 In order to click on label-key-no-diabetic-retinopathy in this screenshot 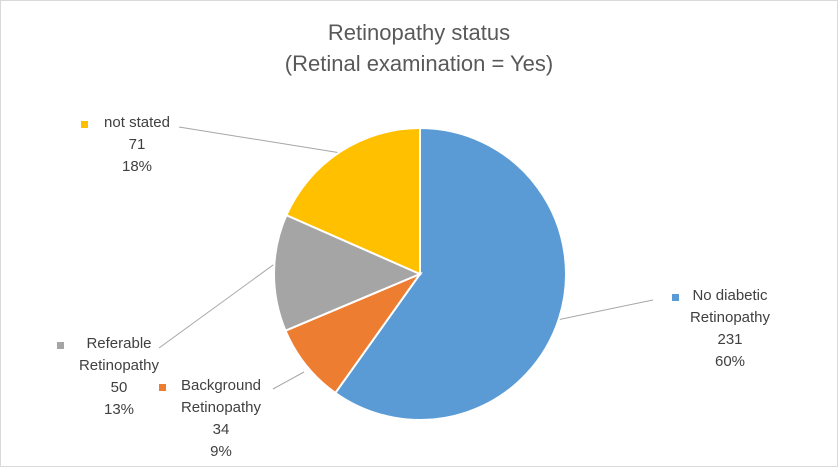, I will do `click(675, 297)`.